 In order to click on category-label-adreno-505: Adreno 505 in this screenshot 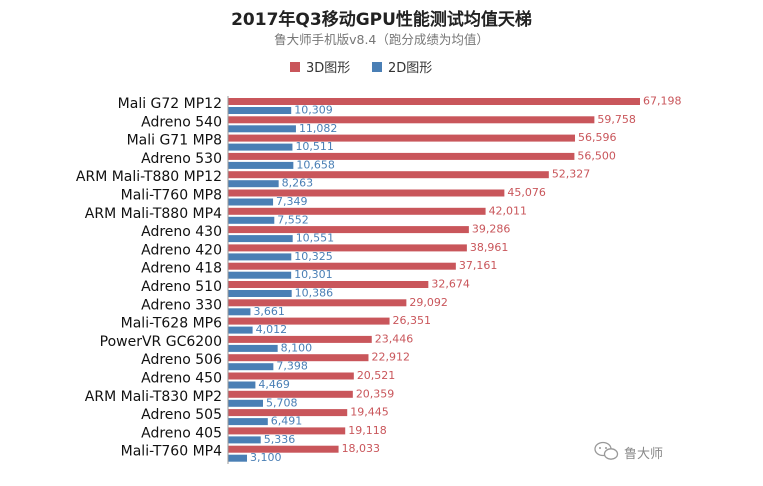, I will do `click(181, 415)`.